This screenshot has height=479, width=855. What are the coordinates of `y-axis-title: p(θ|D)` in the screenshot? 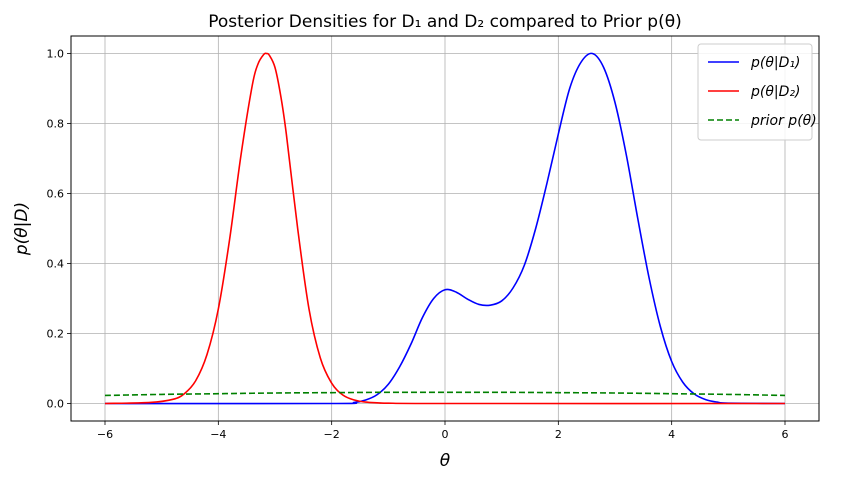 It's located at (22, 229).